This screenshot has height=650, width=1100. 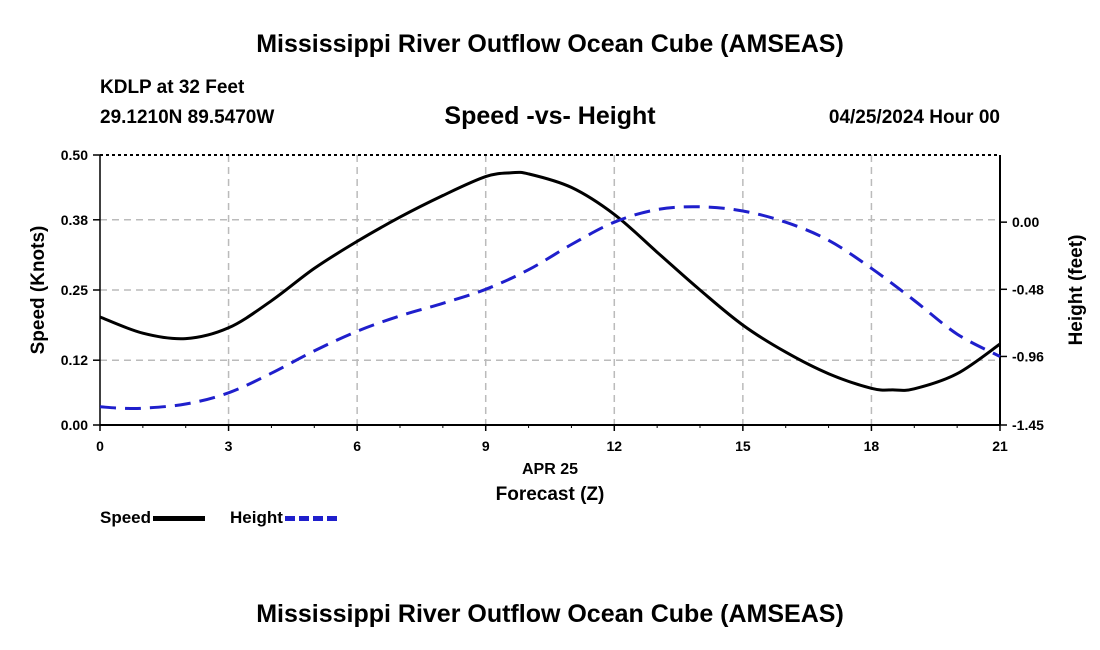 What do you see at coordinates (914, 117) in the screenshot?
I see `forecast-datetime: 04/25/2024 Hour 00` at bounding box center [914, 117].